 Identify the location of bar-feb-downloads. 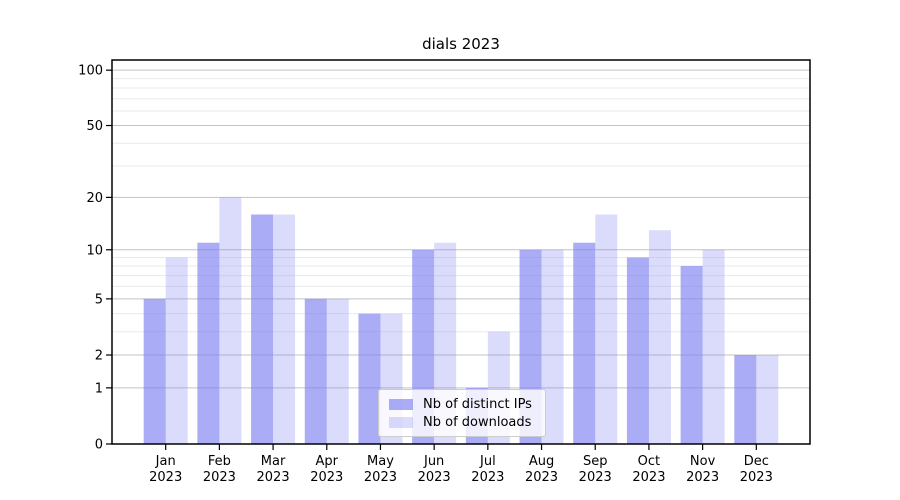
(230, 320).